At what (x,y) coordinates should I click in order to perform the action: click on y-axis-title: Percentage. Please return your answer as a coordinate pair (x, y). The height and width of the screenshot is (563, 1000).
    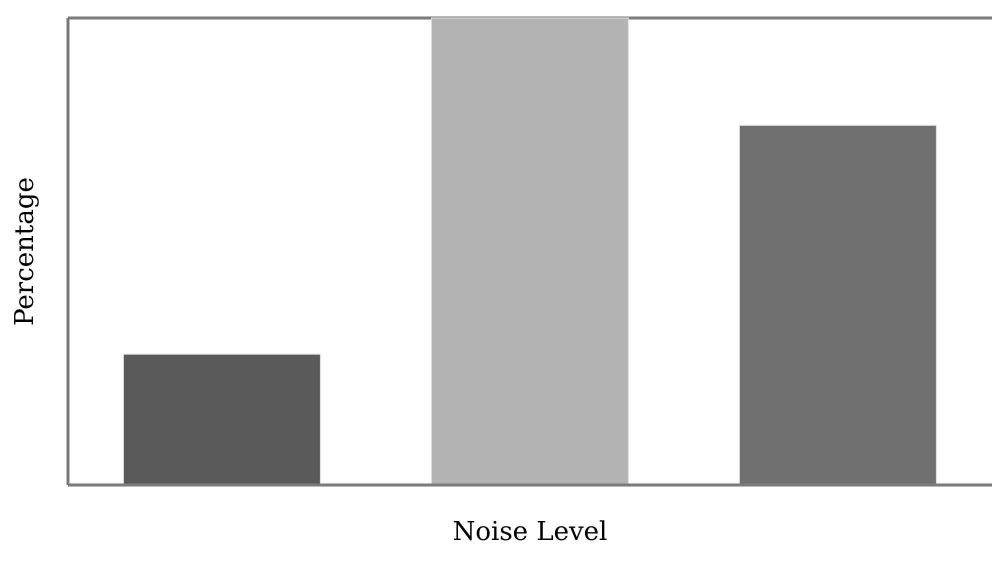
    Looking at the image, I should click on (25, 251).